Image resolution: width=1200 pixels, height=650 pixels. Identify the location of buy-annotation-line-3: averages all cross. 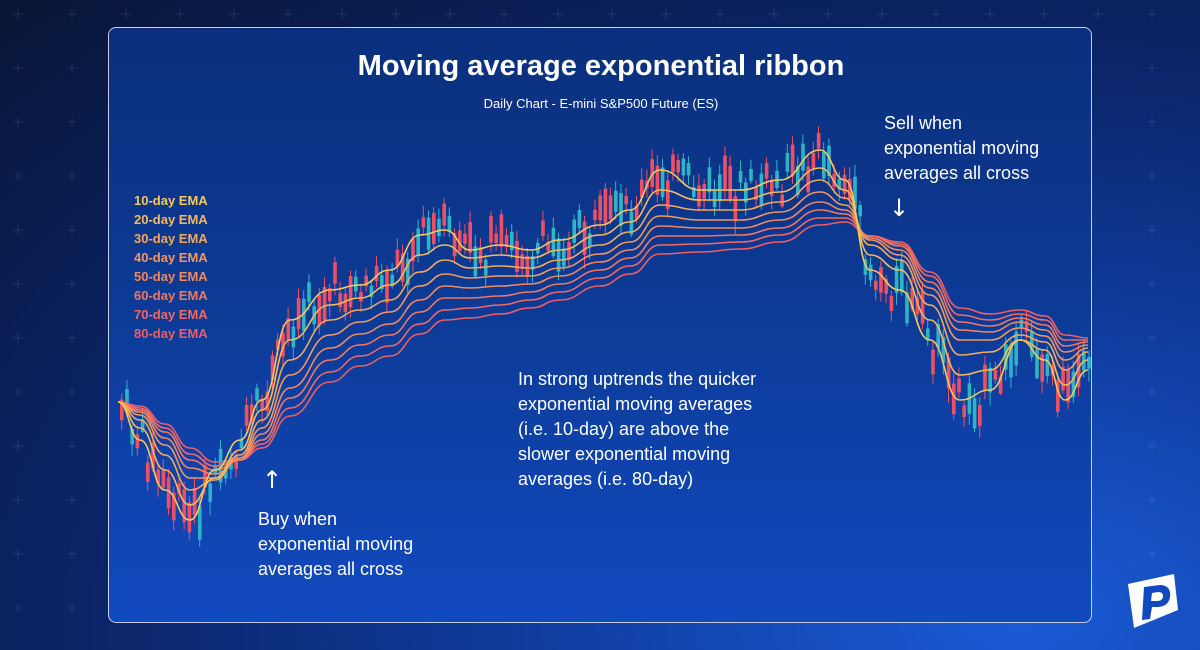
(331, 569).